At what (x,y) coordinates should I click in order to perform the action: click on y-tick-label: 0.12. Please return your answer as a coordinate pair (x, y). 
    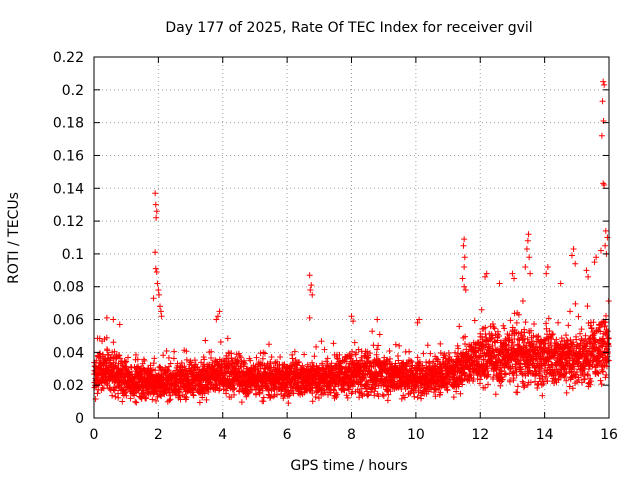
    Looking at the image, I should click on (68, 222).